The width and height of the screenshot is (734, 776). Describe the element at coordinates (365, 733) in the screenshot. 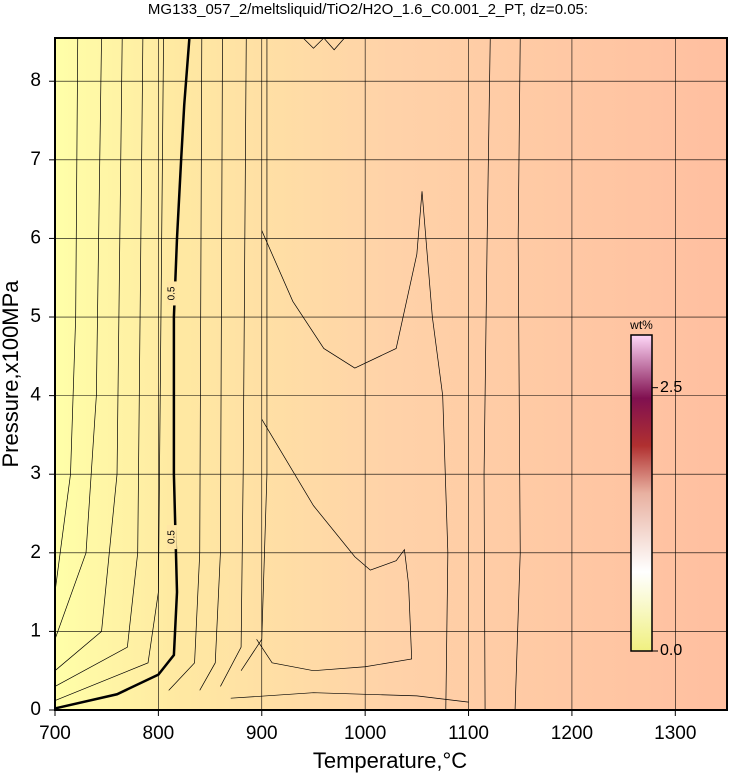

I see `x-tick-label: 1000` at that location.